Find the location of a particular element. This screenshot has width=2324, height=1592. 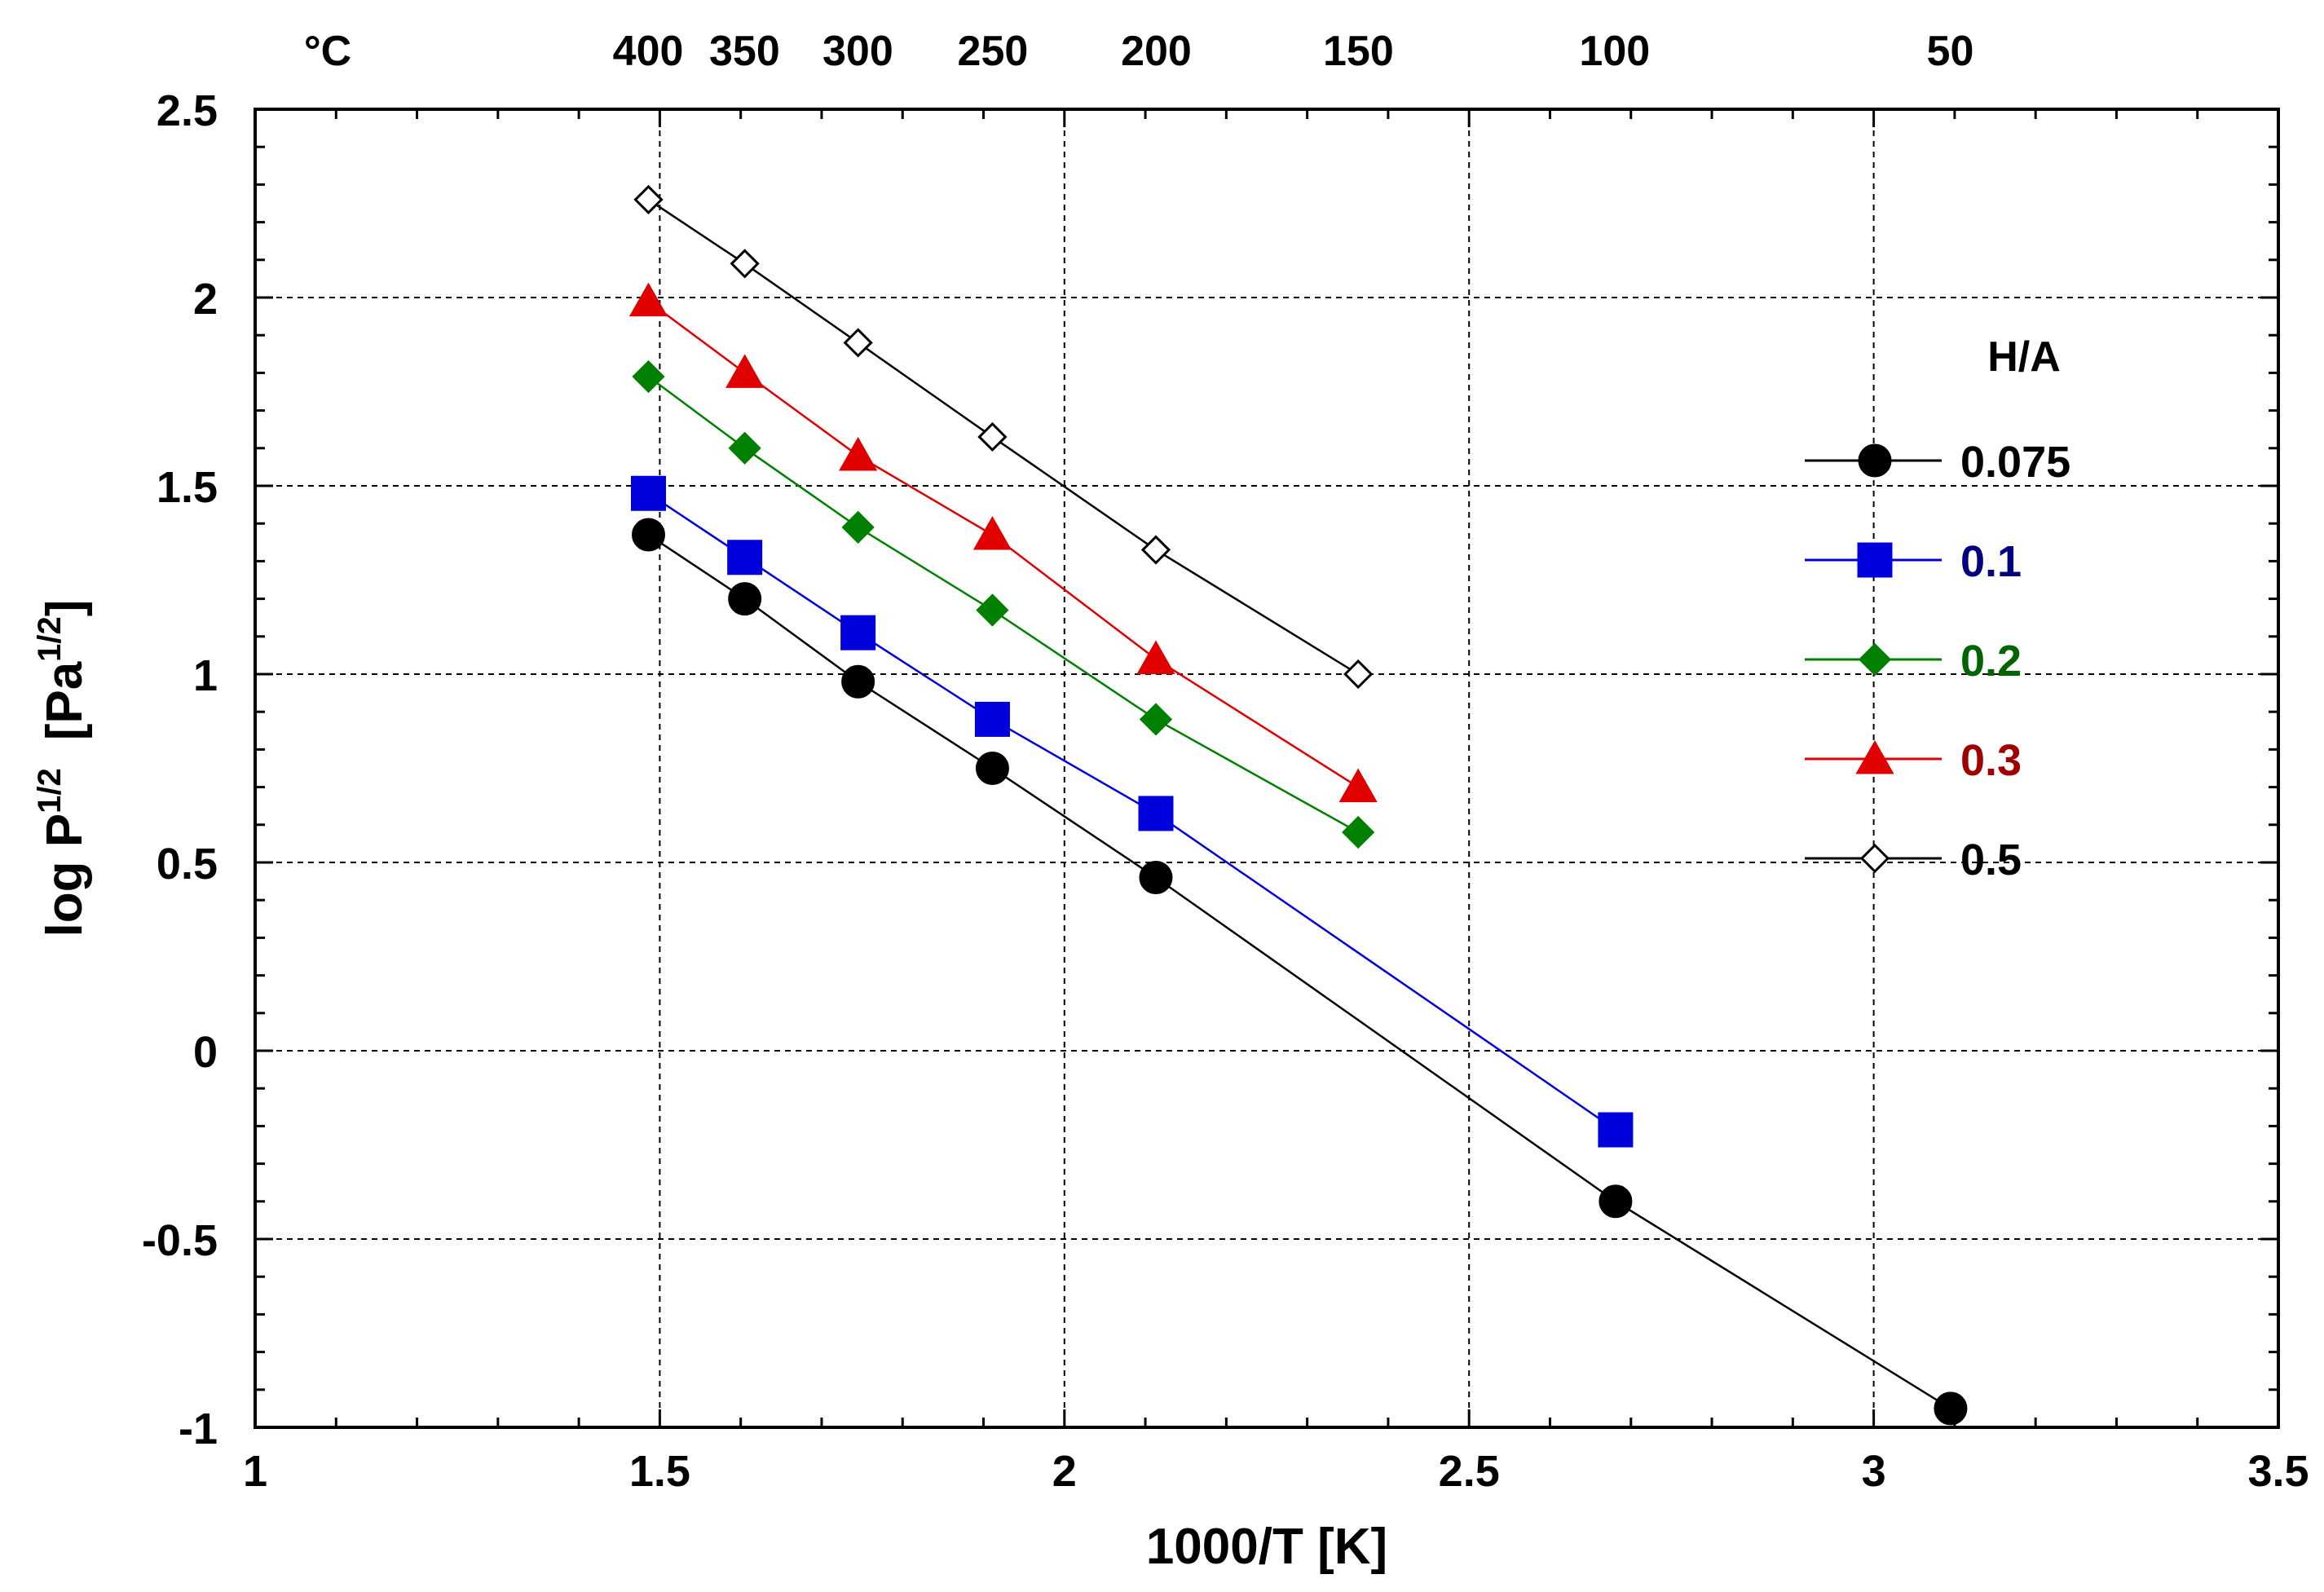

top-axis-unit-label: °C is located at coordinates (327, 52).